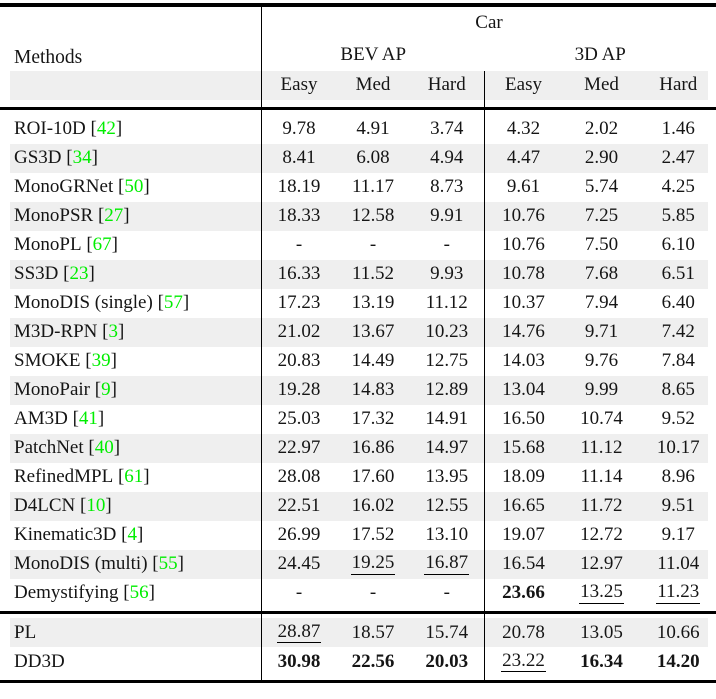 The height and width of the screenshot is (699, 716). What do you see at coordinates (601, 563) in the screenshot?
I see `value-cell: 12.97` at bounding box center [601, 563].